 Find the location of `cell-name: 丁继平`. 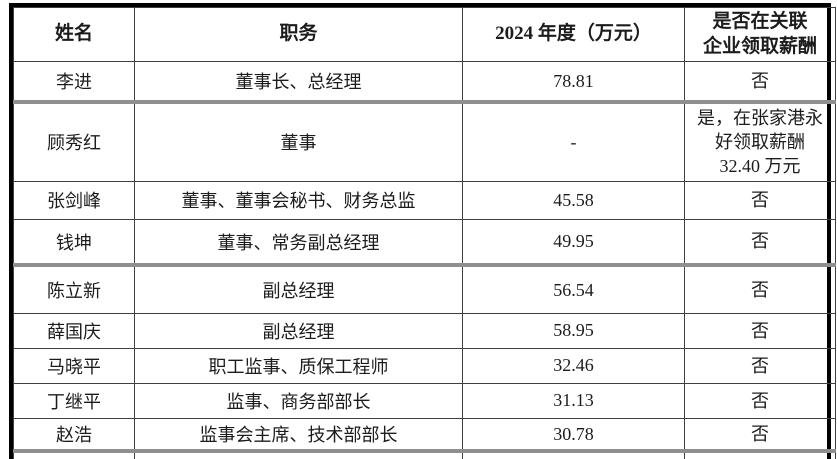

cell-name: 丁继平 is located at coordinates (74, 400).